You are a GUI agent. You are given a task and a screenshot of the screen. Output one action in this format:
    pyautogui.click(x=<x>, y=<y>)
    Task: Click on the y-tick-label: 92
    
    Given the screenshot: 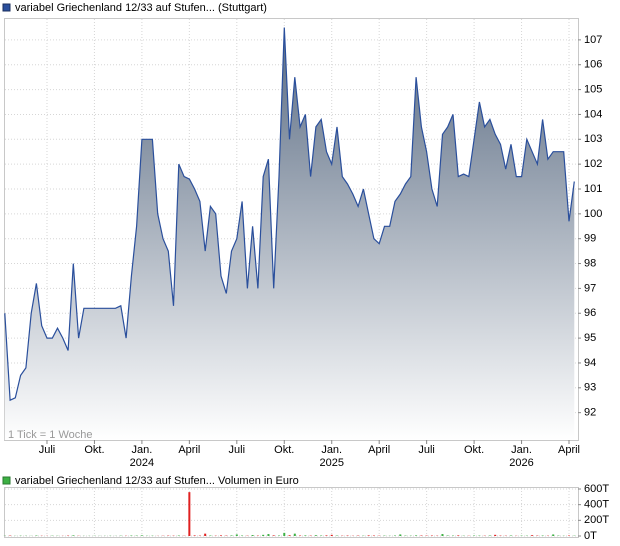 What is the action you would take?
    pyautogui.click(x=590, y=413)
    